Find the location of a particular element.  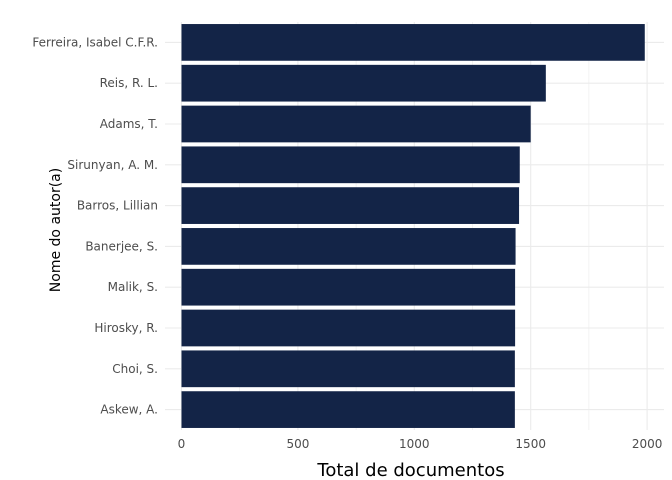

y-tick-label: Askew, A. is located at coordinates (129, 410).